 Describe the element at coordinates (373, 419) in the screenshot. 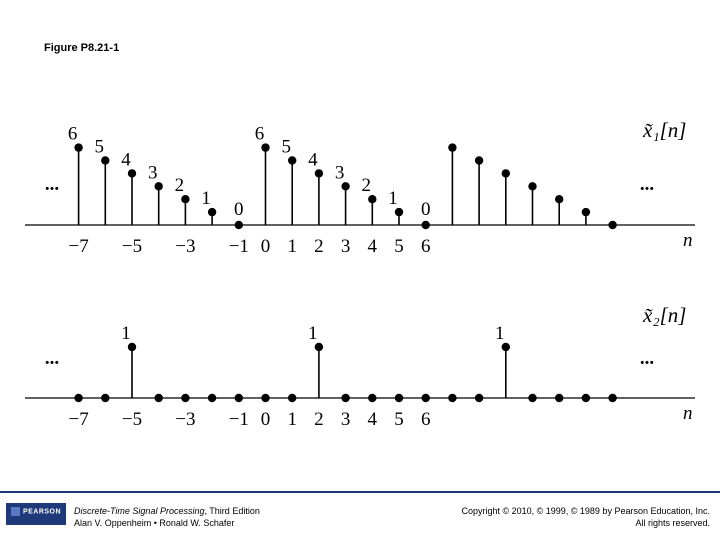

I see `plot2-tick-label: 4` at that location.